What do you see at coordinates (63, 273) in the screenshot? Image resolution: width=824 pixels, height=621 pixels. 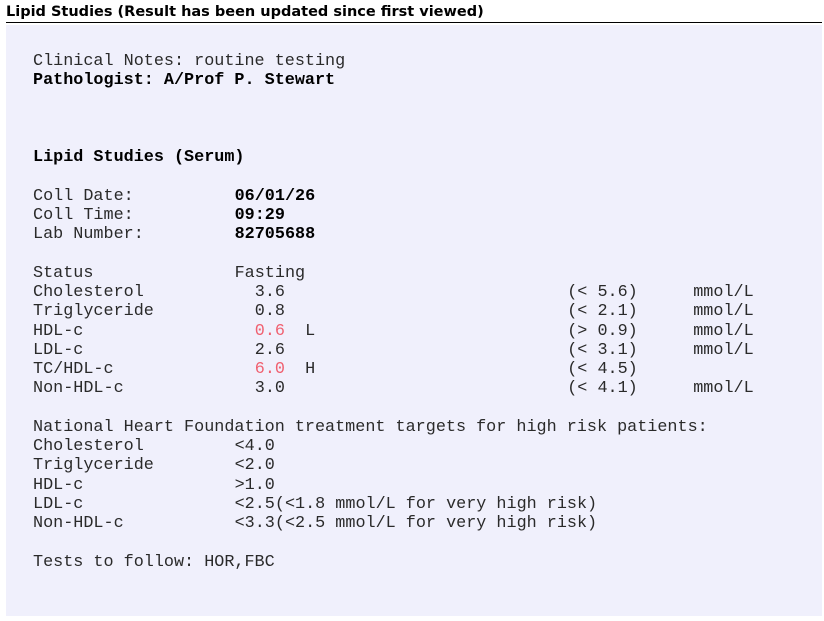 I see `status-label: Status` at bounding box center [63, 273].